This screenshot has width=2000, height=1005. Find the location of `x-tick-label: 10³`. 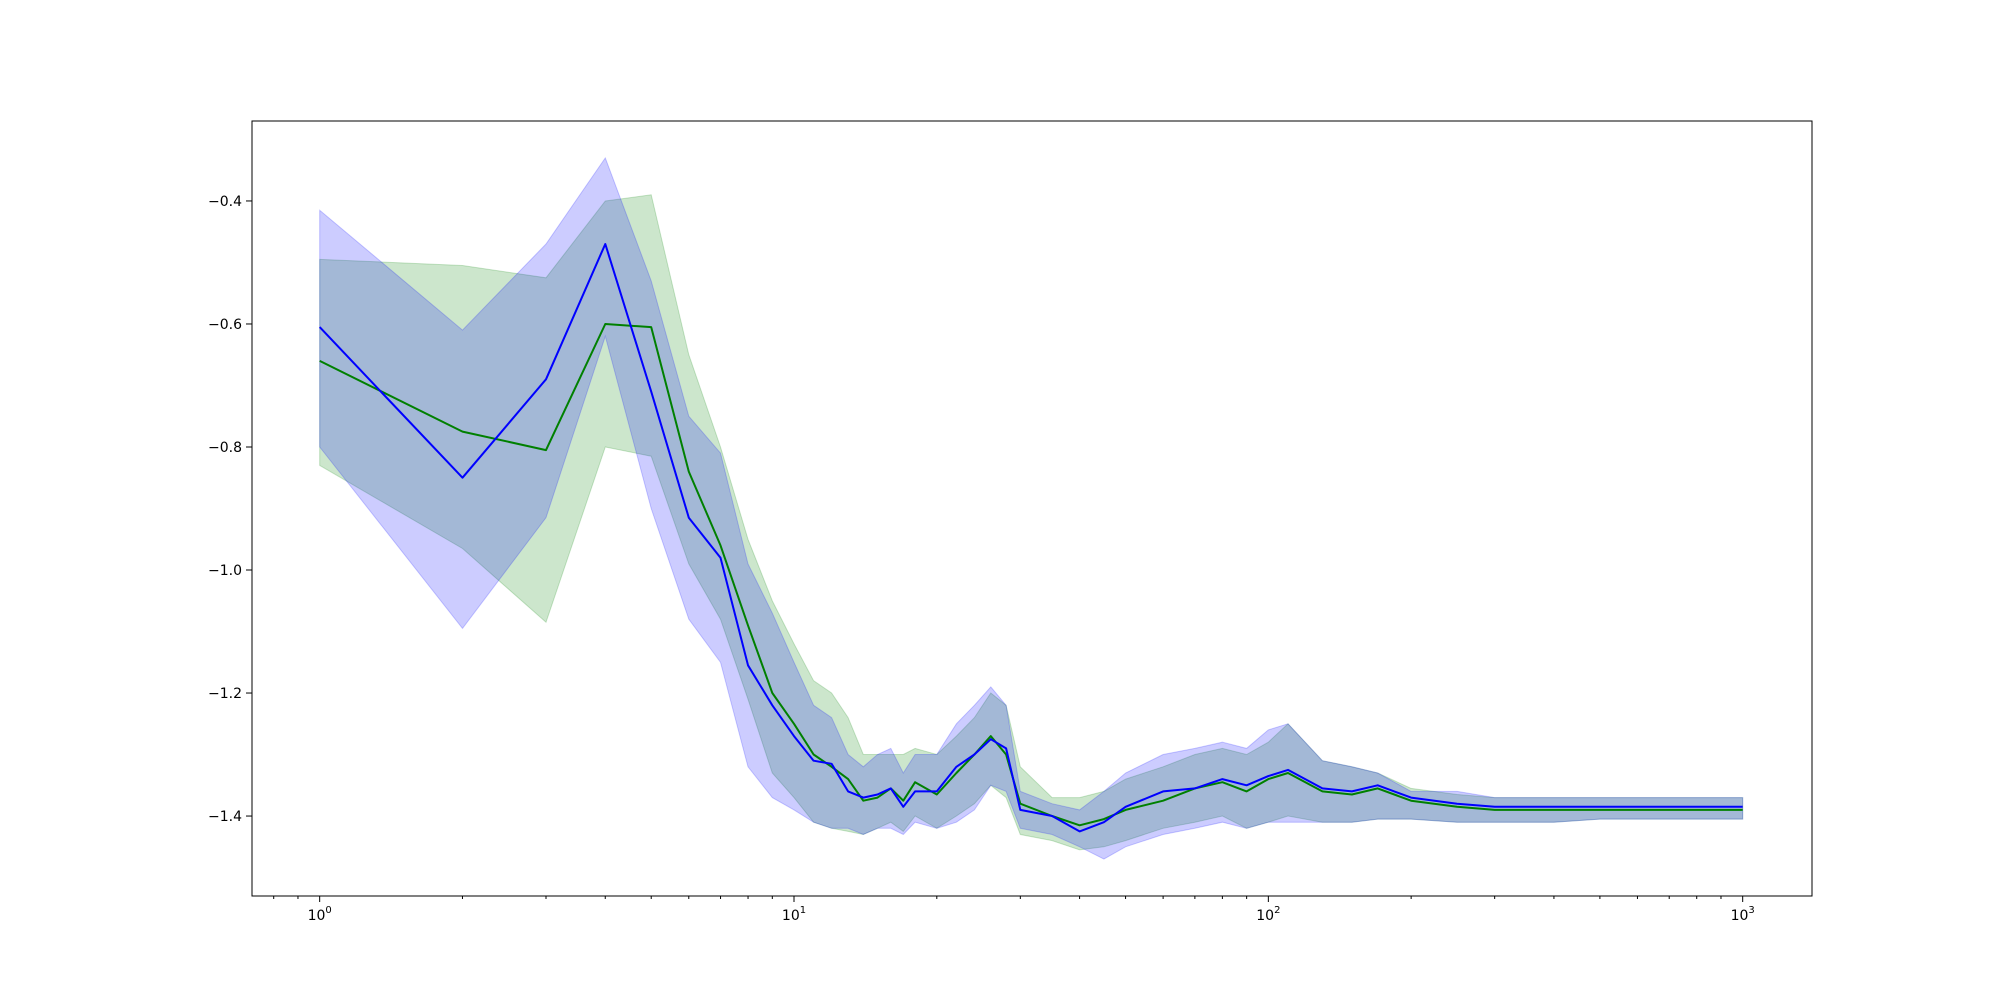

x-tick-label: 10³ is located at coordinates (1743, 914).